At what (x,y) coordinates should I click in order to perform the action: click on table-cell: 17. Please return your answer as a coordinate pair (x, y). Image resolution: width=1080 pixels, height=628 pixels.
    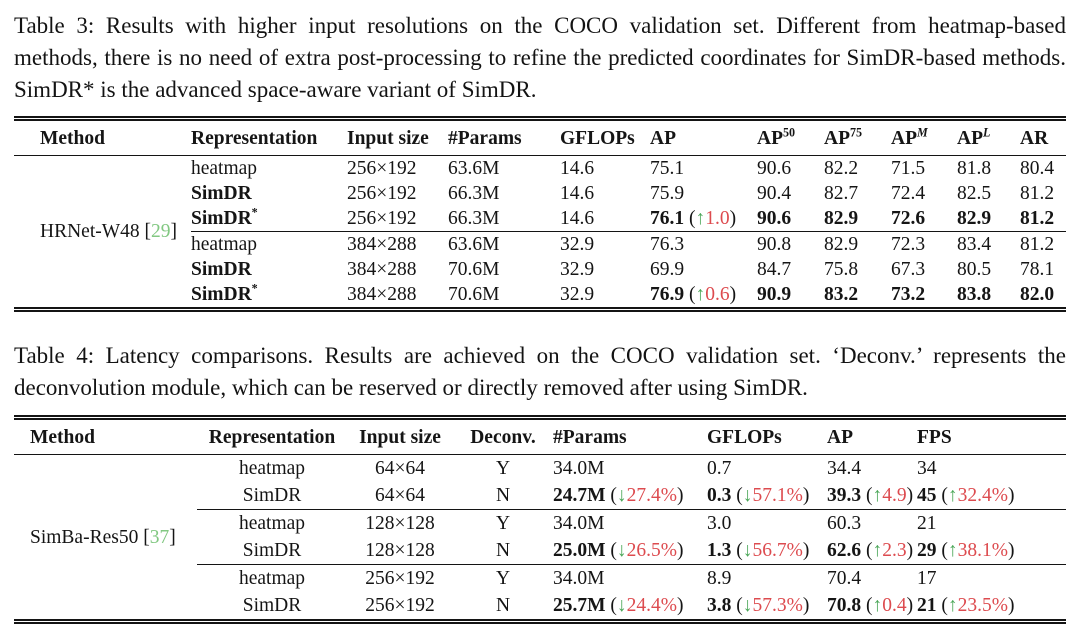
    Looking at the image, I should click on (991, 579).